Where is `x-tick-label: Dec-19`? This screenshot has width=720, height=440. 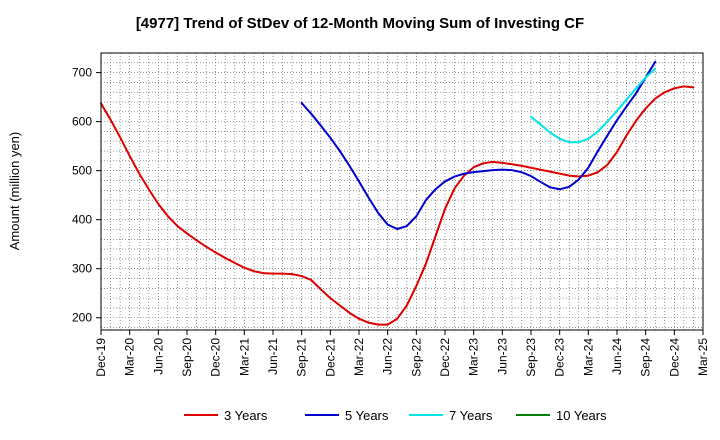 x-tick-label: Dec-19 is located at coordinates (101, 357).